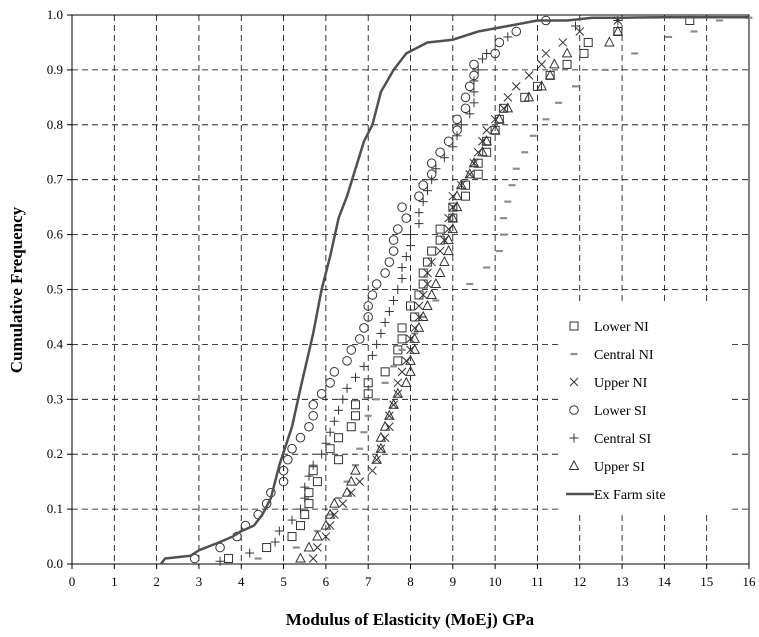 Image resolution: width=759 pixels, height=637 pixels. I want to click on y-tick-label: 0.8, so click(55, 124).